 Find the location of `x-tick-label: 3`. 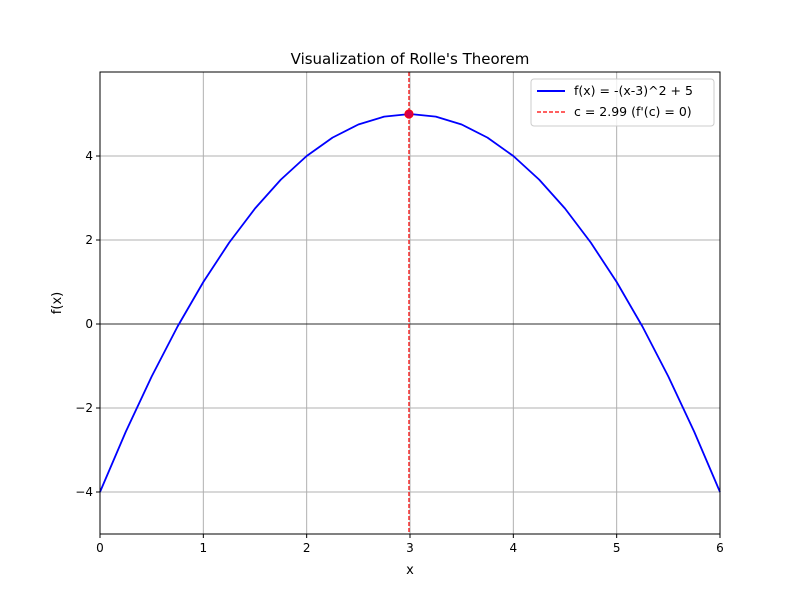

x-tick-label: 3 is located at coordinates (410, 548).